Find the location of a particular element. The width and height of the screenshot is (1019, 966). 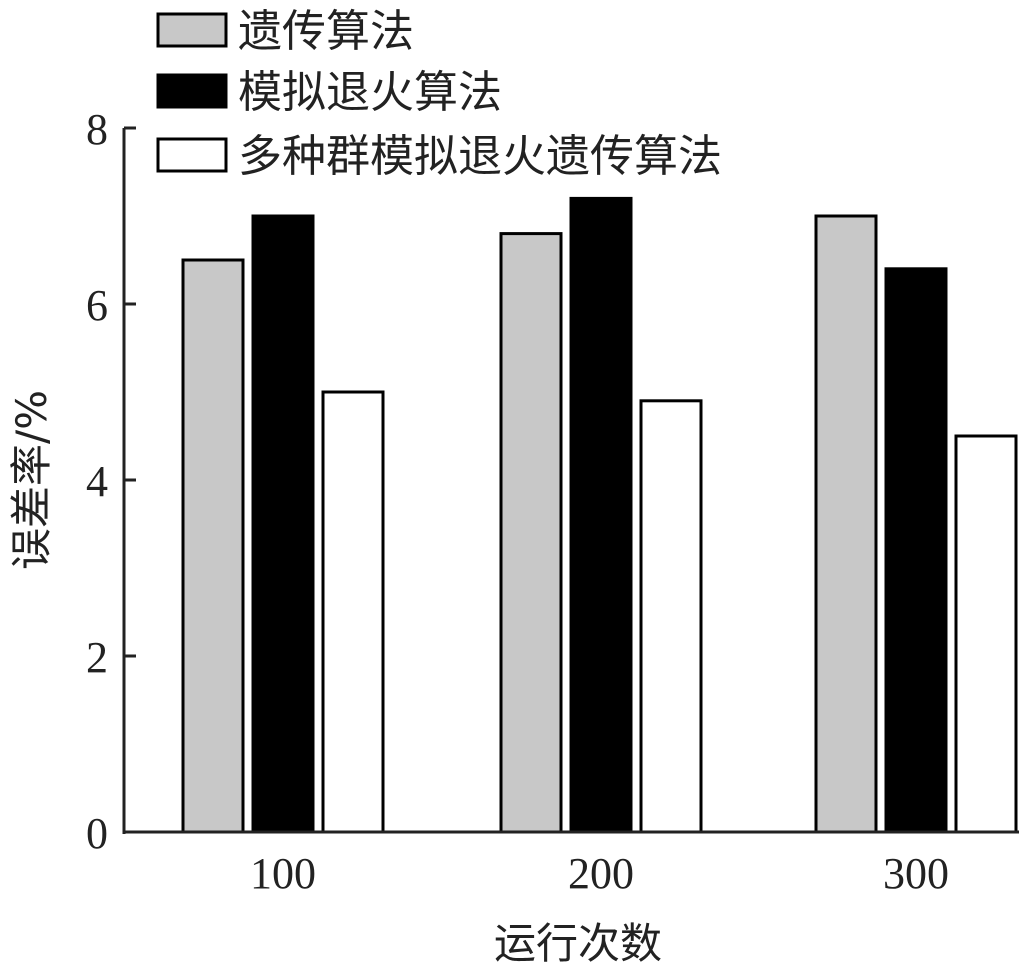

y-tick-label: 0 is located at coordinates (97, 833).